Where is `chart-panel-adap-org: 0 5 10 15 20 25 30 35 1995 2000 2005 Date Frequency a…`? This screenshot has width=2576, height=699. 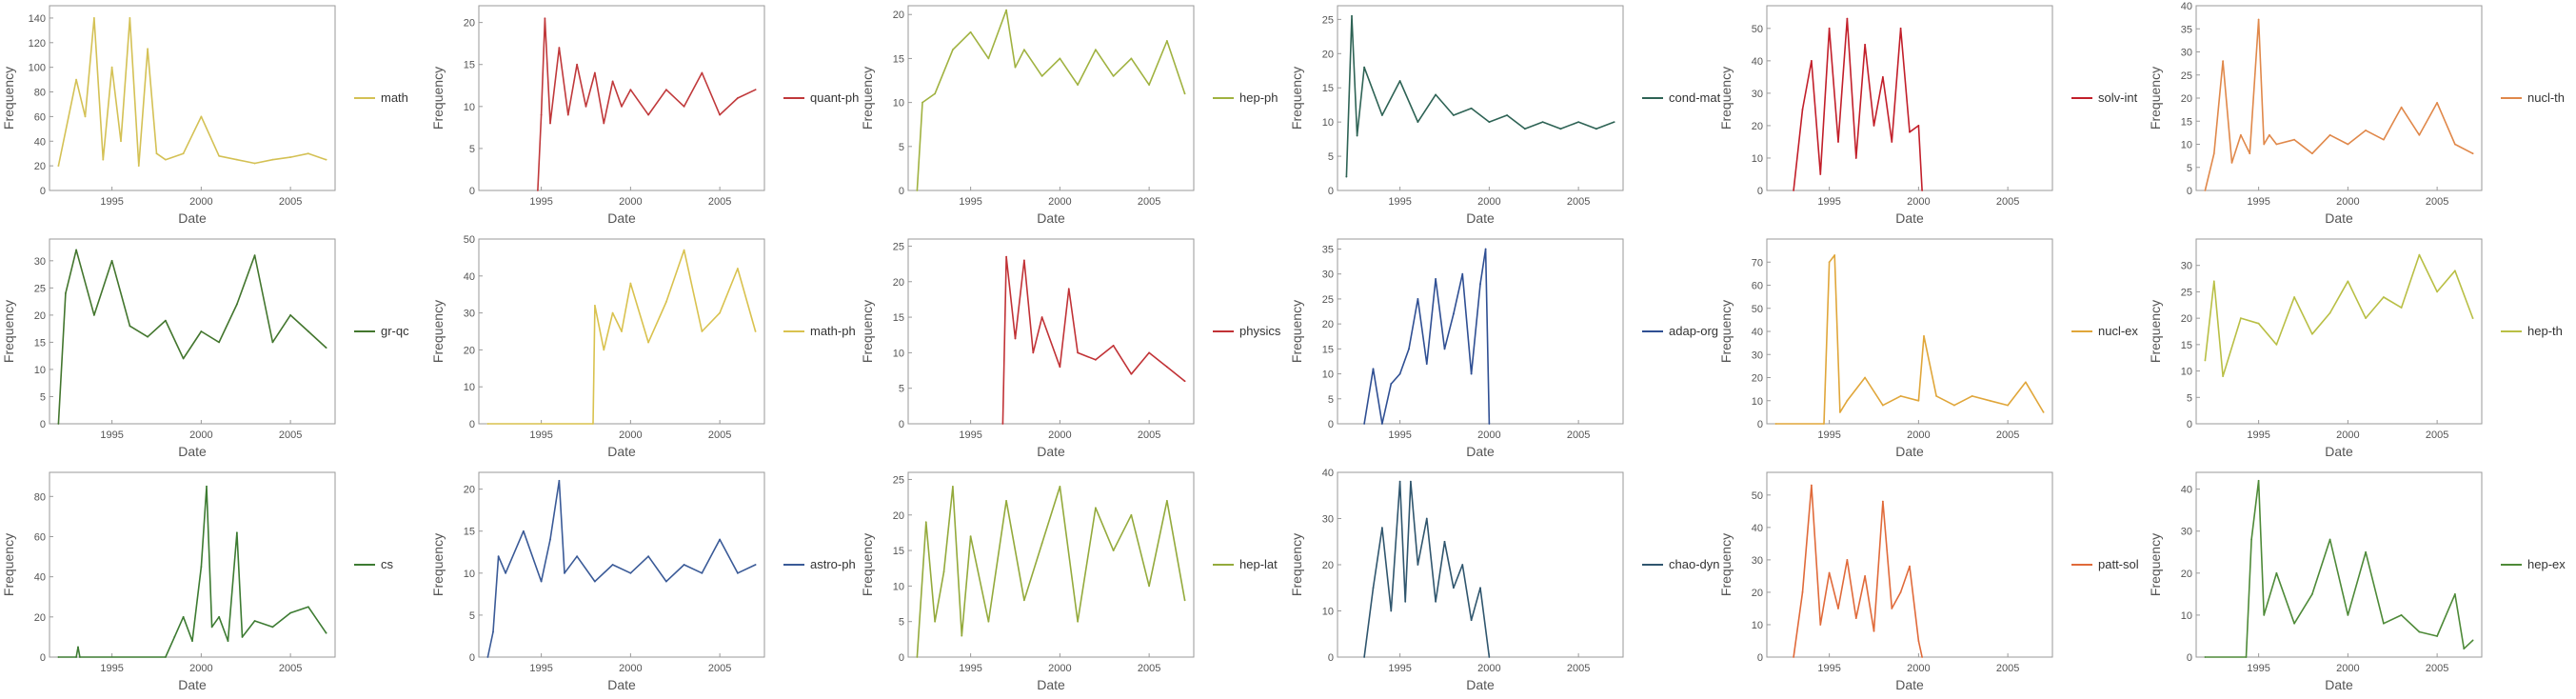
chart-panel-adap-org: 0 5 10 15 20 25 30 35 1995 2000 2005 Date Frequency a… is located at coordinates (1503, 348).